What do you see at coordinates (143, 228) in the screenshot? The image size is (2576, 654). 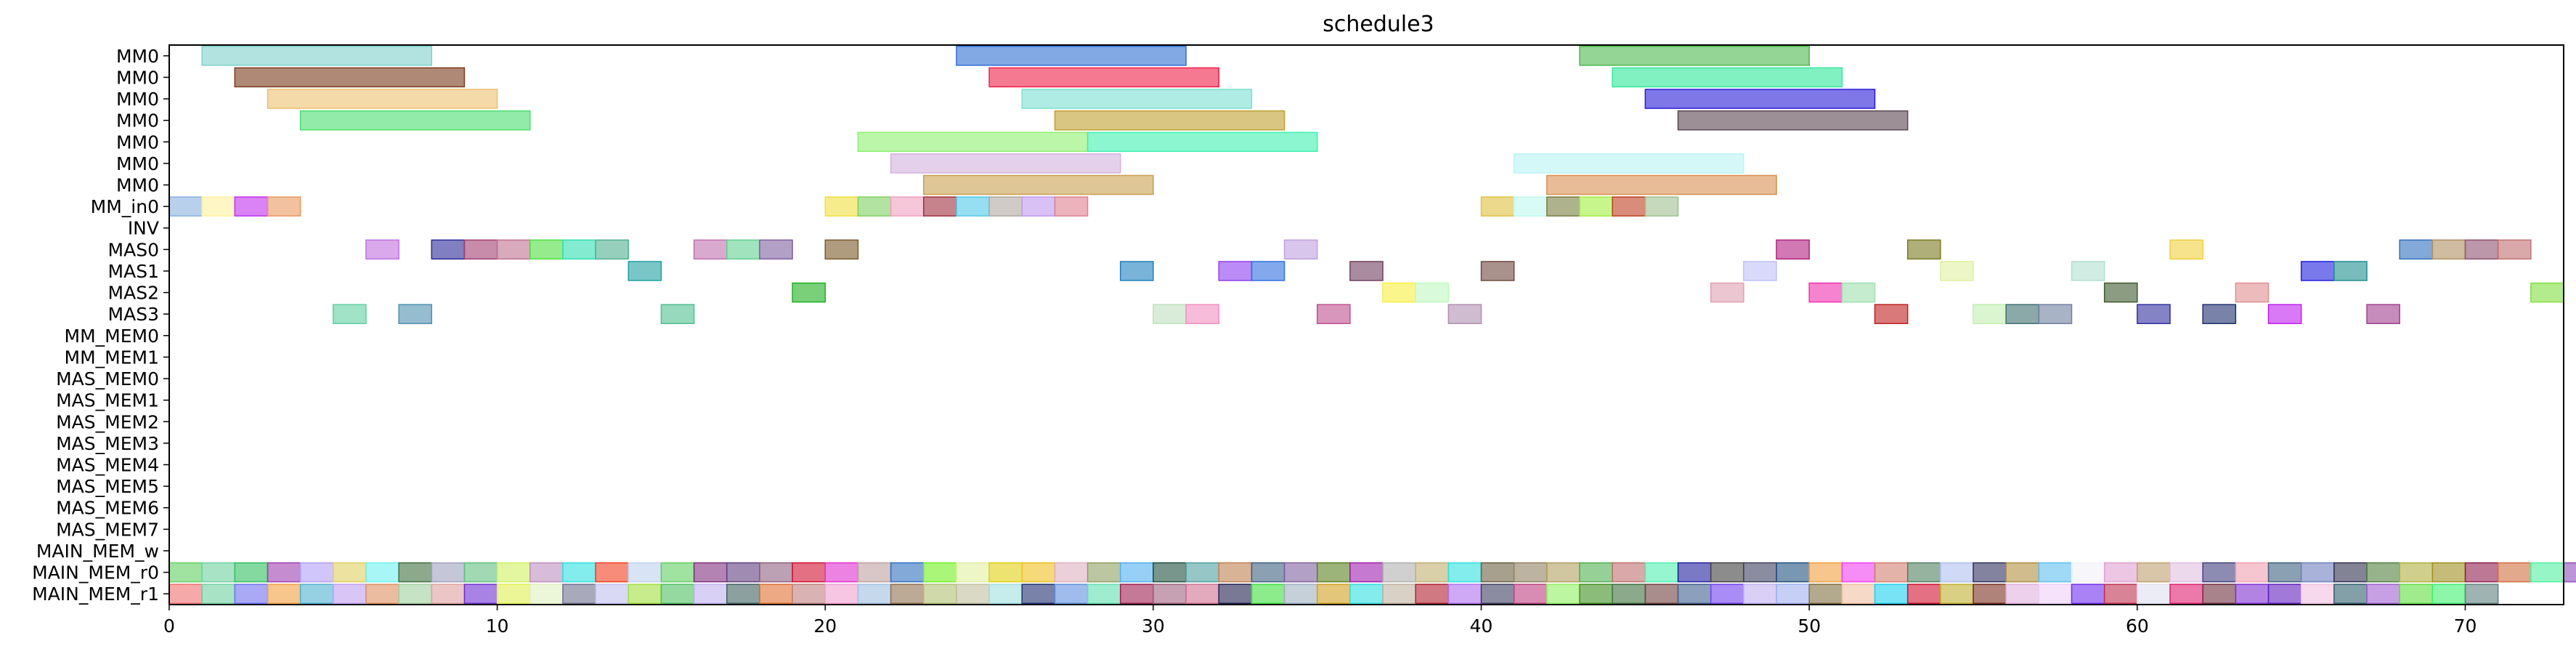 I see `y-tick-label: INV` at bounding box center [143, 228].